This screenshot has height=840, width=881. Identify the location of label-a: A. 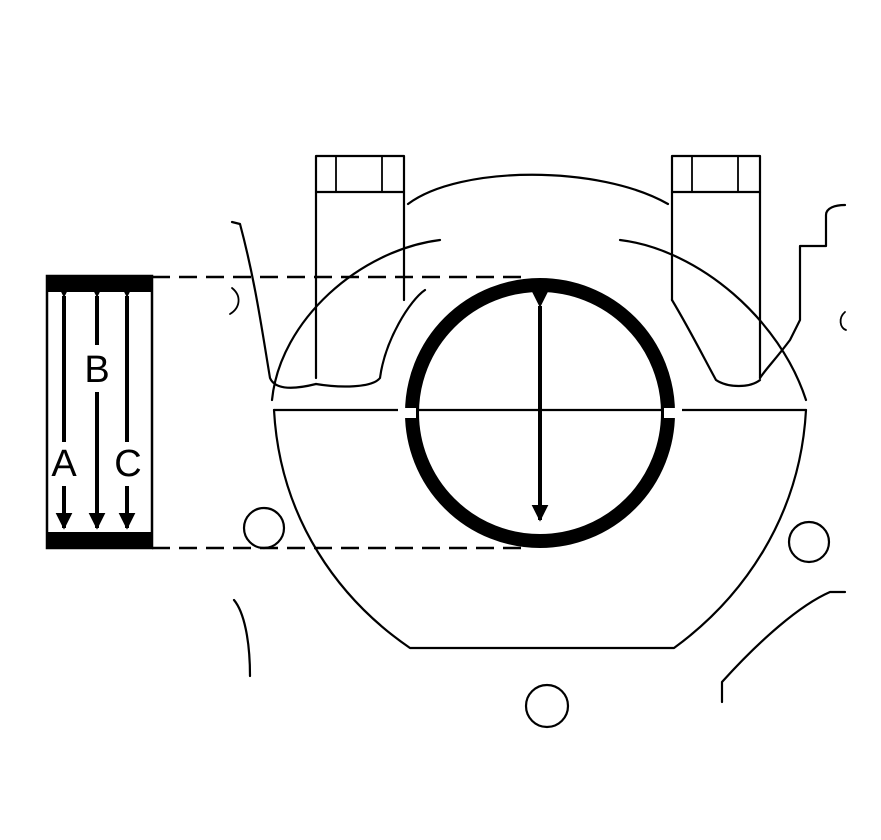
(64, 464).